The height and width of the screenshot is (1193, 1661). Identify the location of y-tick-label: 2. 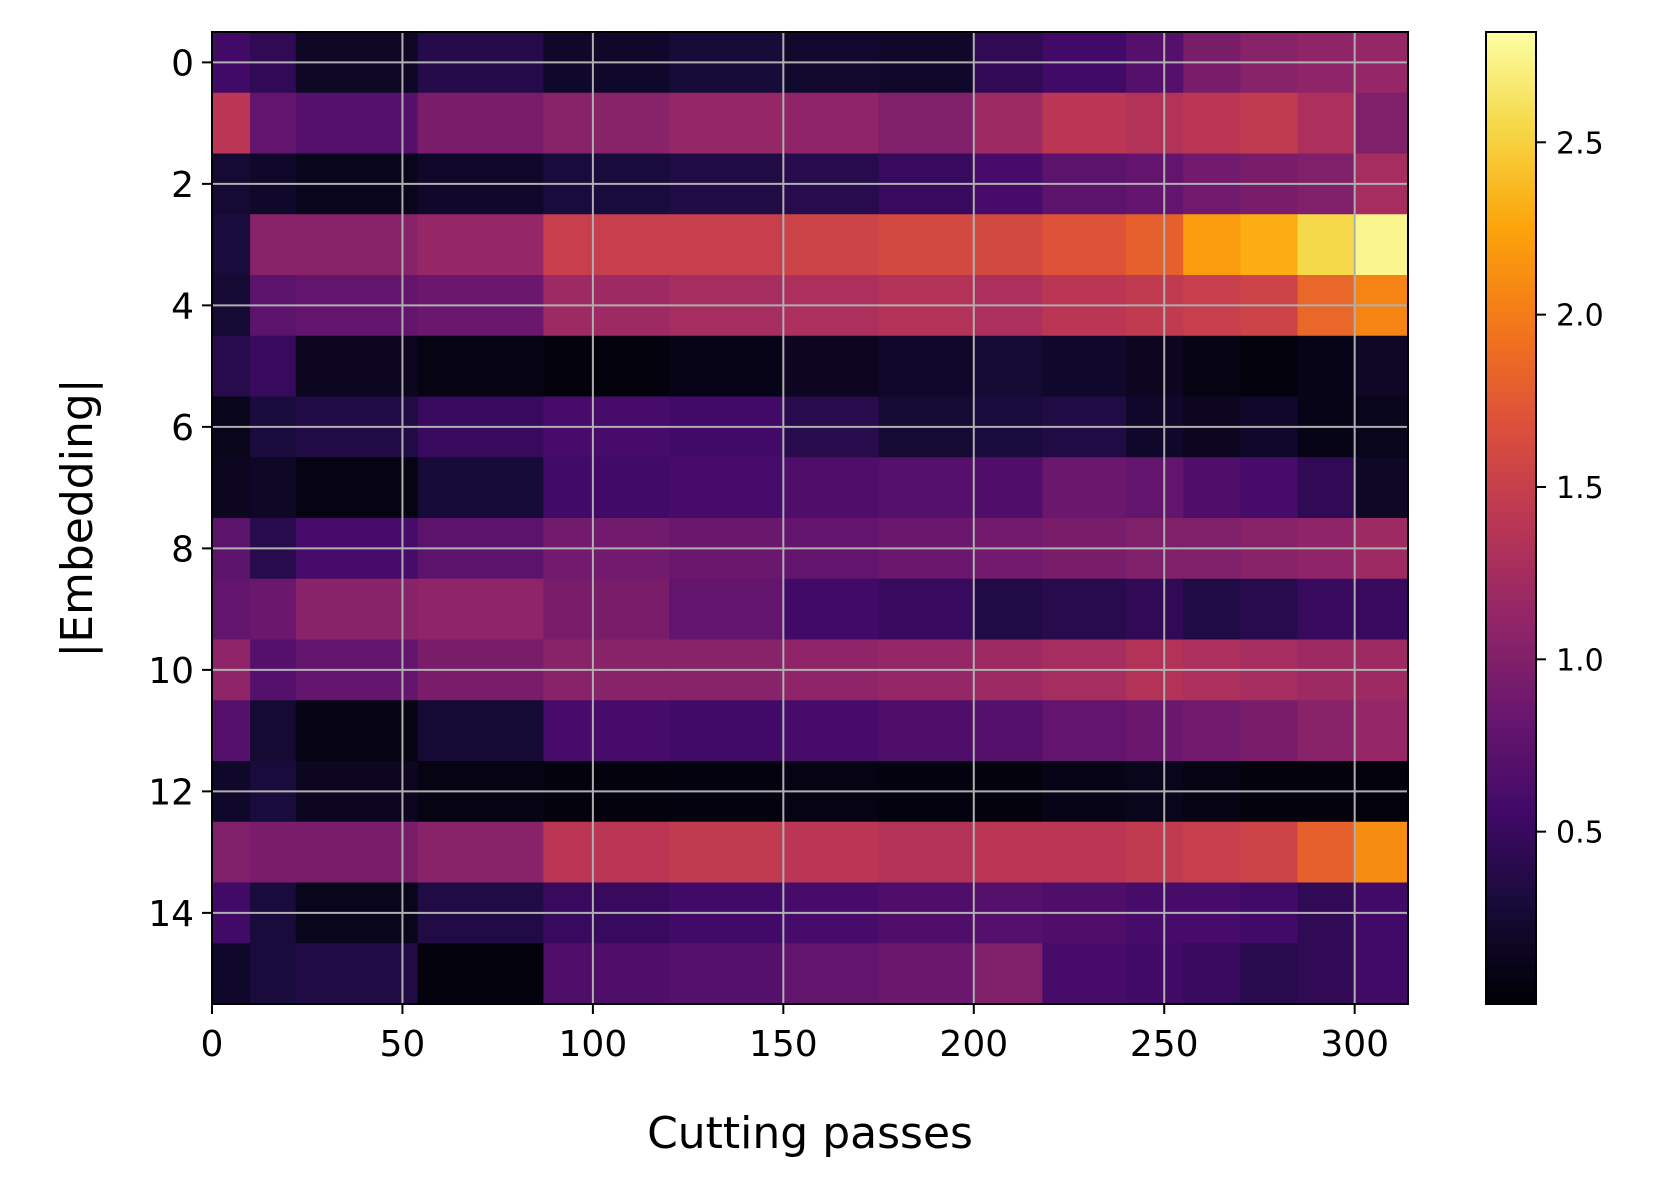
(182, 185).